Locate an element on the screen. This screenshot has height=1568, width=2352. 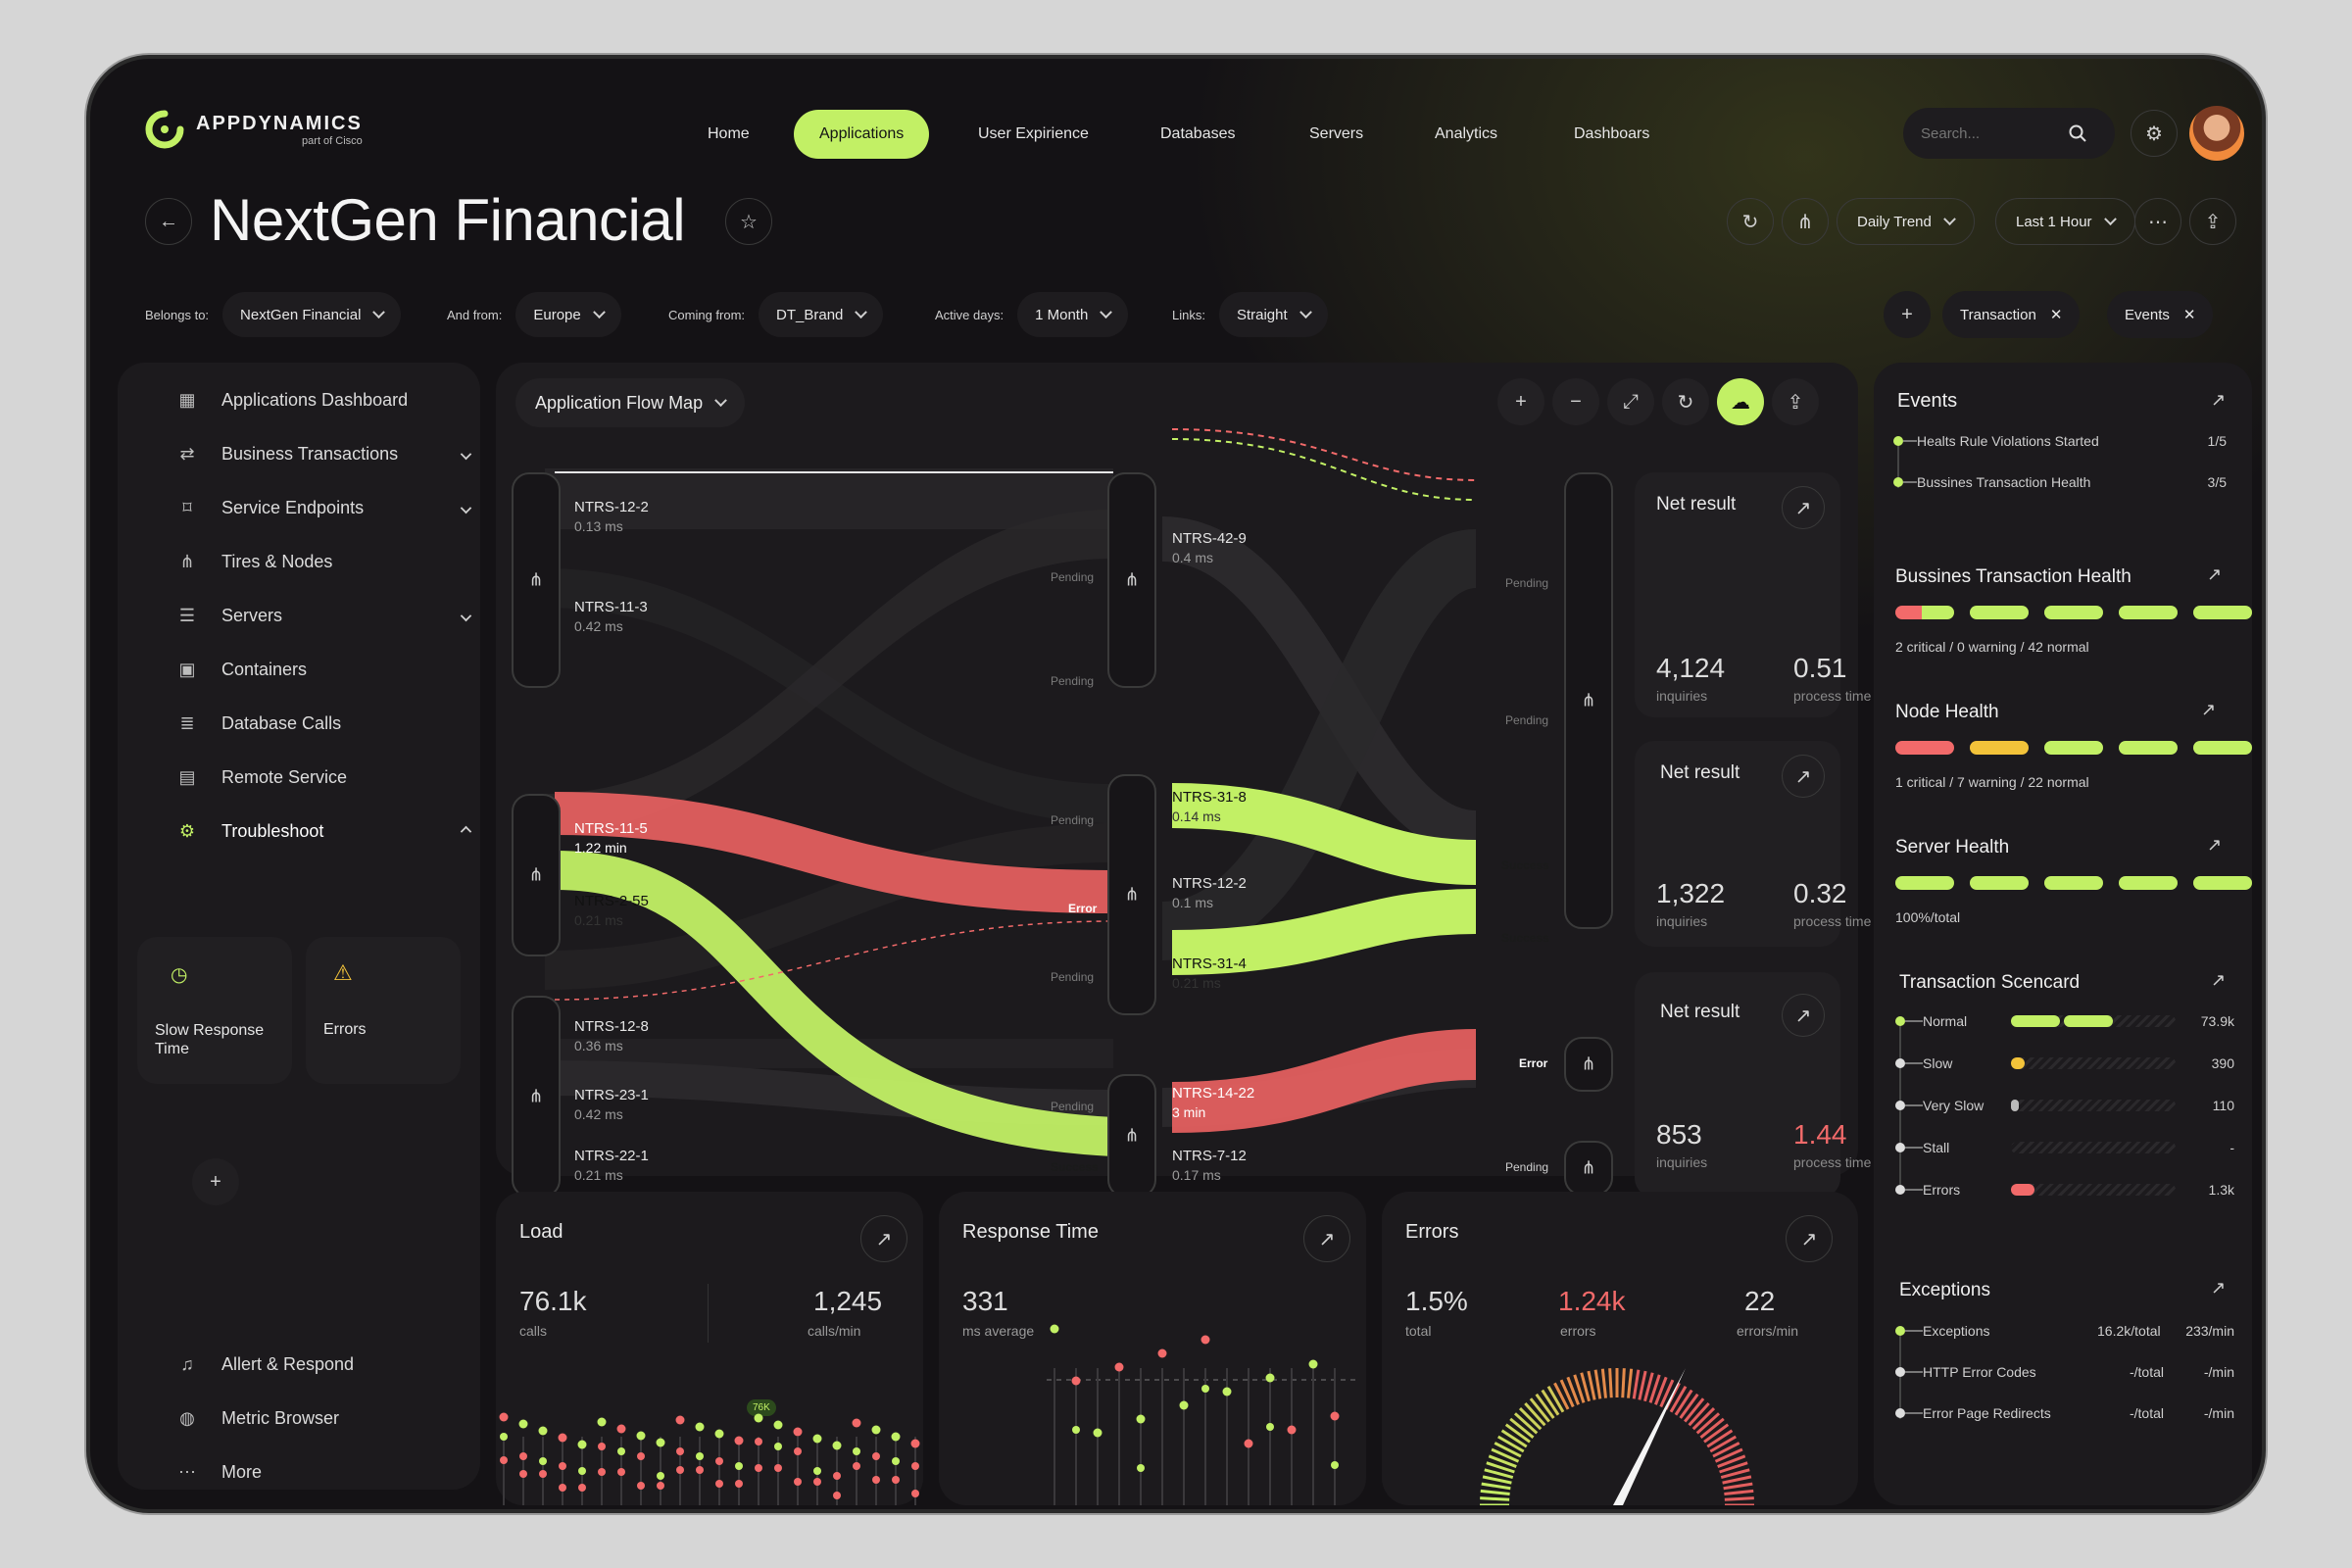
range-select: Last 1 Hour is located at coordinates (2065, 221).